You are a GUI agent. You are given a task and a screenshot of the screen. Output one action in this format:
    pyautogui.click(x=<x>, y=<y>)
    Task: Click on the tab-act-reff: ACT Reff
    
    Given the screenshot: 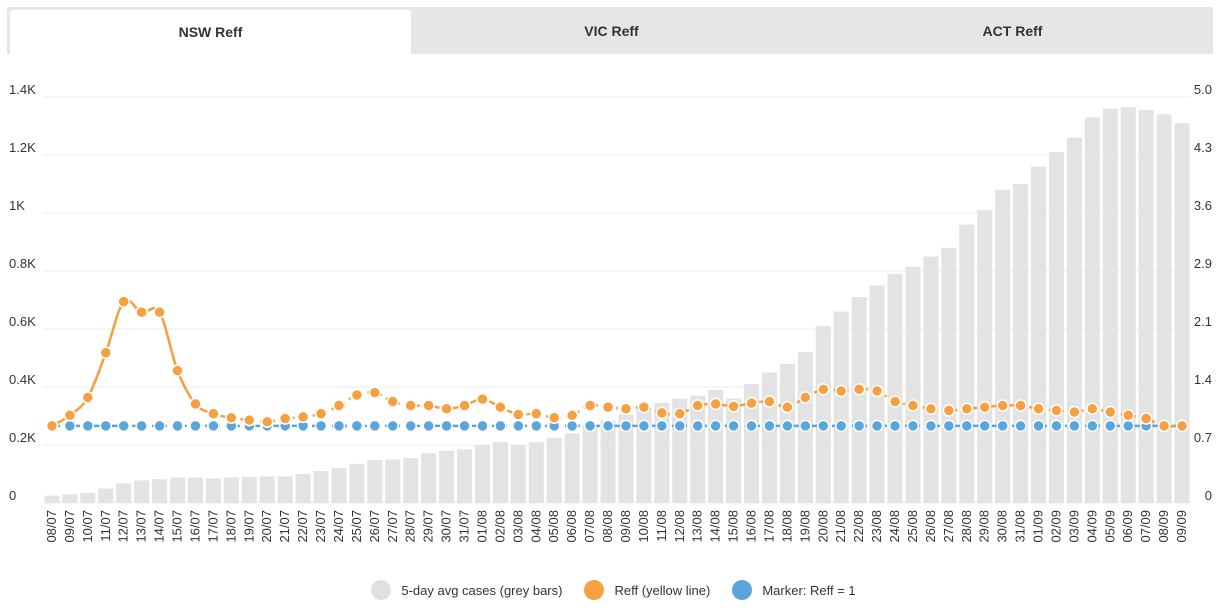 What is the action you would take?
    pyautogui.click(x=1012, y=30)
    